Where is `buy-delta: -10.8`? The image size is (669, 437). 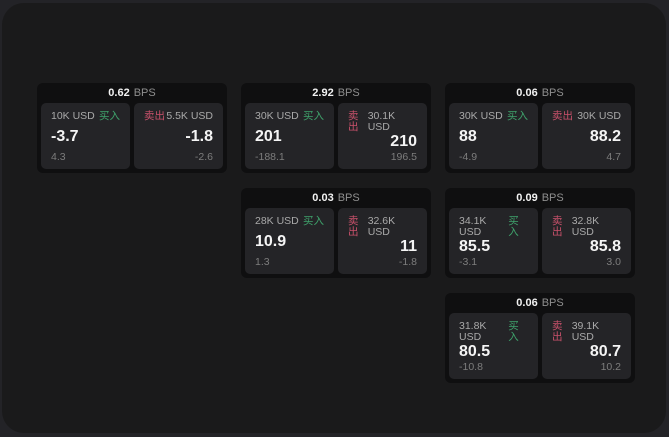
buy-delta: -10.8 is located at coordinates (471, 366).